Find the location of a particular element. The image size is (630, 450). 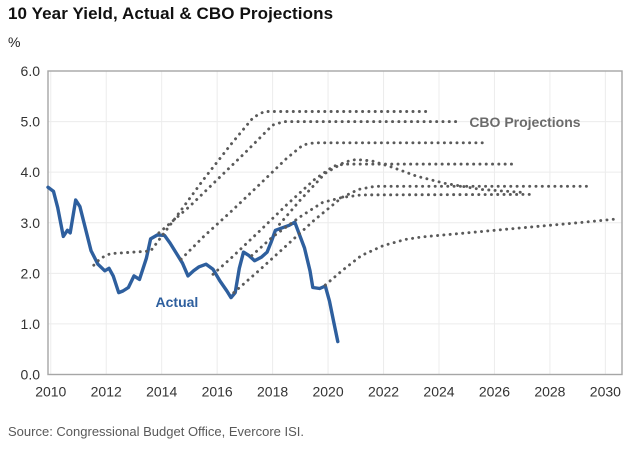

y-axis-tick-label: 1.0 is located at coordinates (31, 324).